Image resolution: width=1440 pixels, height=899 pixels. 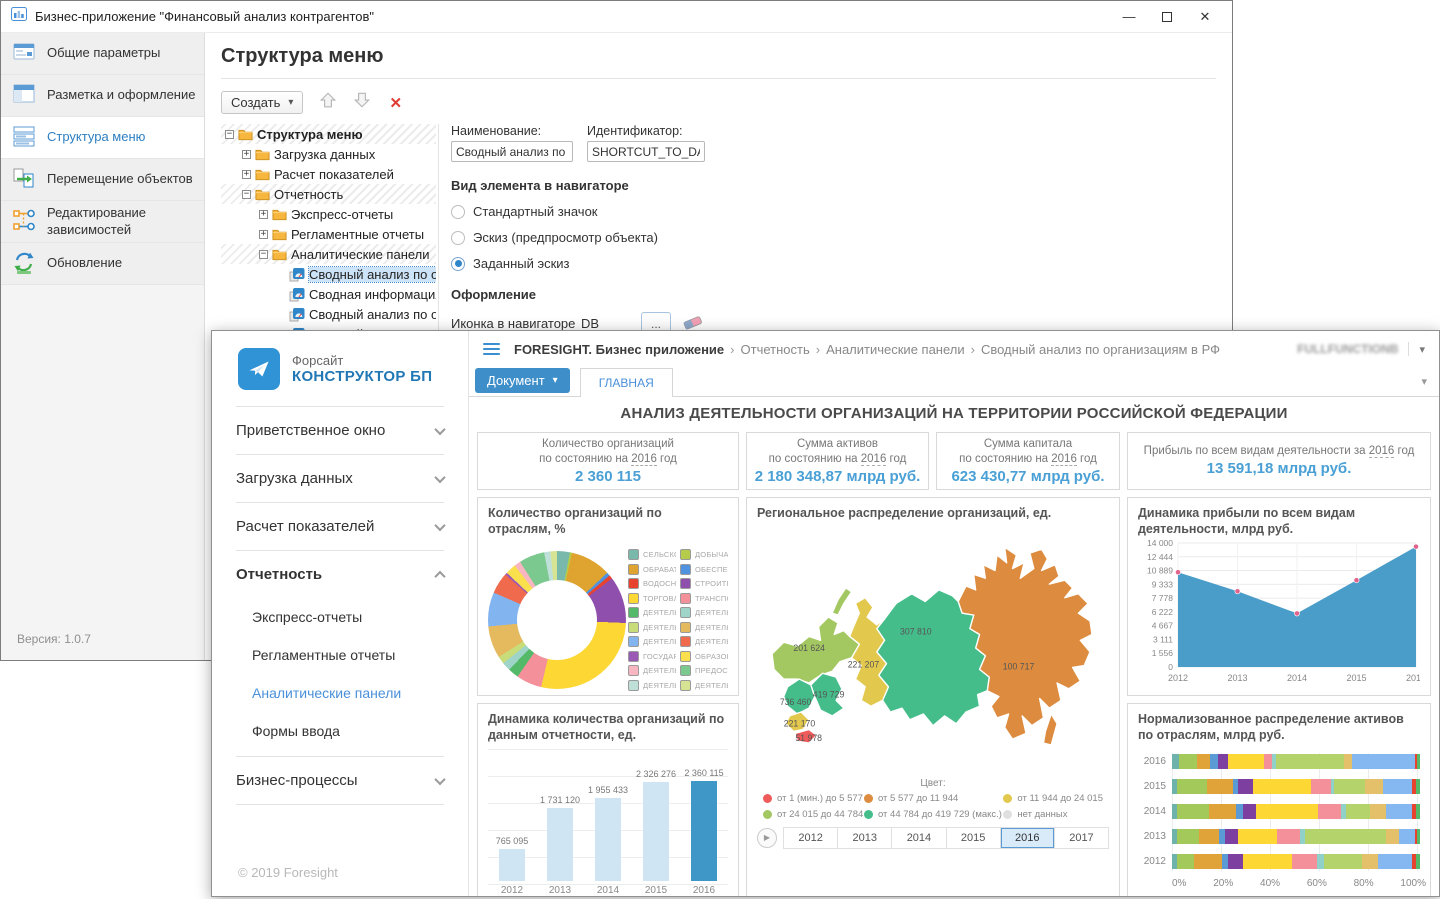 I want to click on sidebar-item-general: Общие параметры, so click(x=102, y=54).